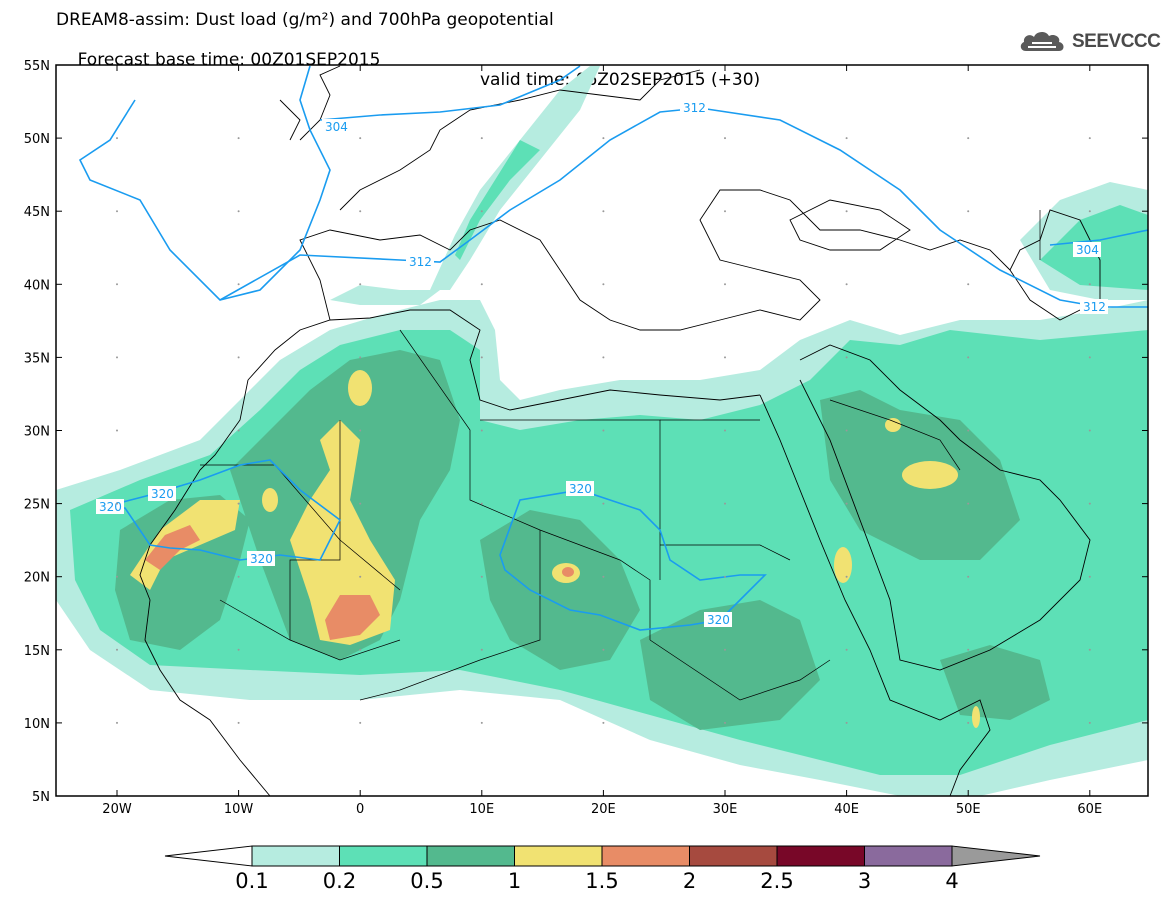 The height and width of the screenshot is (907, 1165). What do you see at coordinates (725, 809) in the screenshot?
I see `lon-label: 30E` at bounding box center [725, 809].